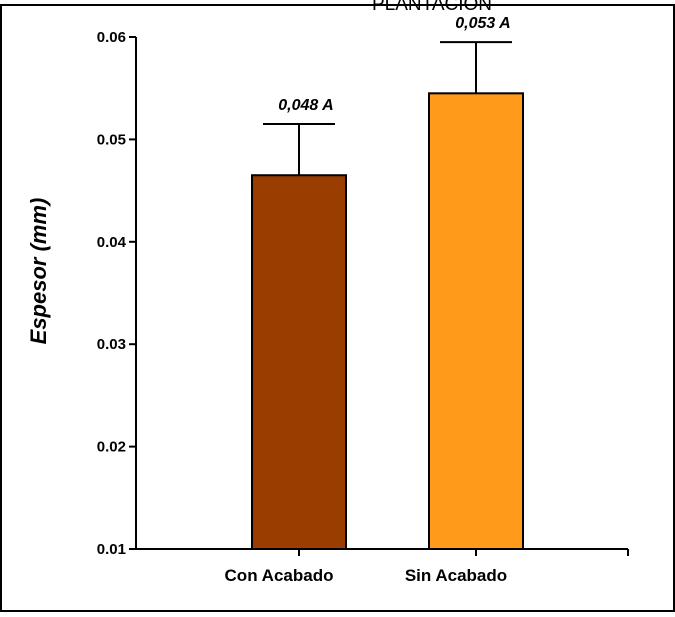 The width and height of the screenshot is (675, 617). What do you see at coordinates (476, 321) in the screenshot?
I see `bar-sin-acabado` at bounding box center [476, 321].